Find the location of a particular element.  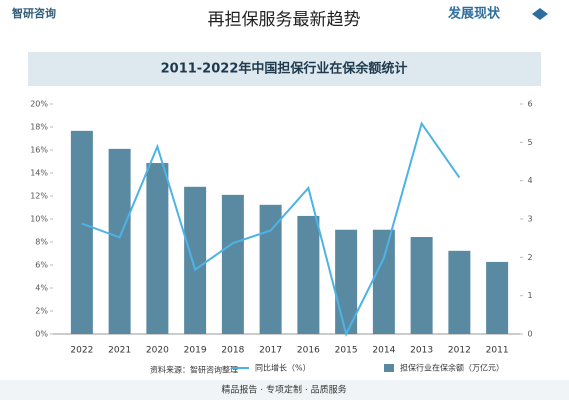

footer: 精品报告 · 专项定制 · 品质服务 is located at coordinates (283, 390).